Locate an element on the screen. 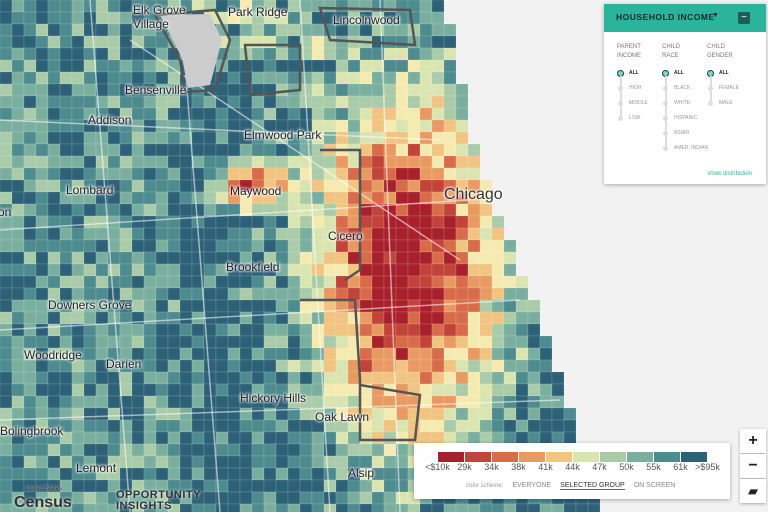  filter-option-radio: ALL is located at coordinates (639, 78).